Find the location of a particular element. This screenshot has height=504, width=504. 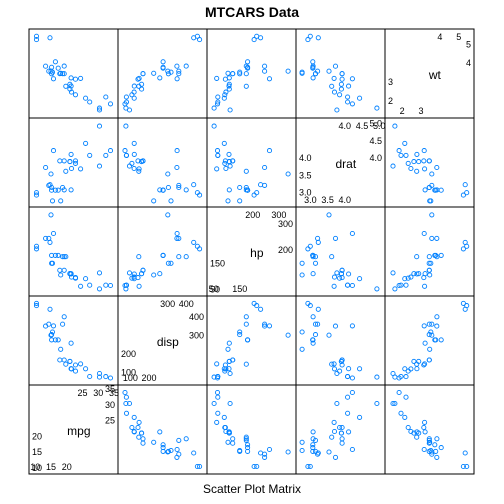

tick-label: 10 is located at coordinates (37, 468).